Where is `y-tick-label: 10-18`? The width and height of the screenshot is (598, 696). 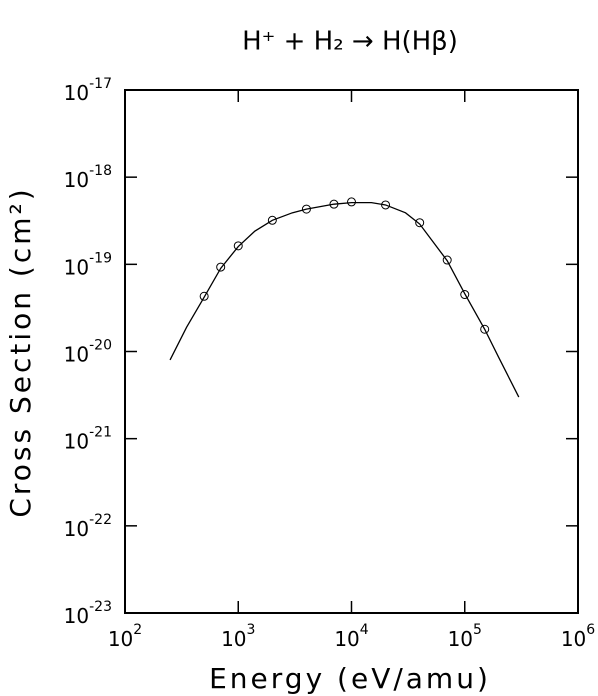
y-tick-label: 10-18 is located at coordinates (88, 177).